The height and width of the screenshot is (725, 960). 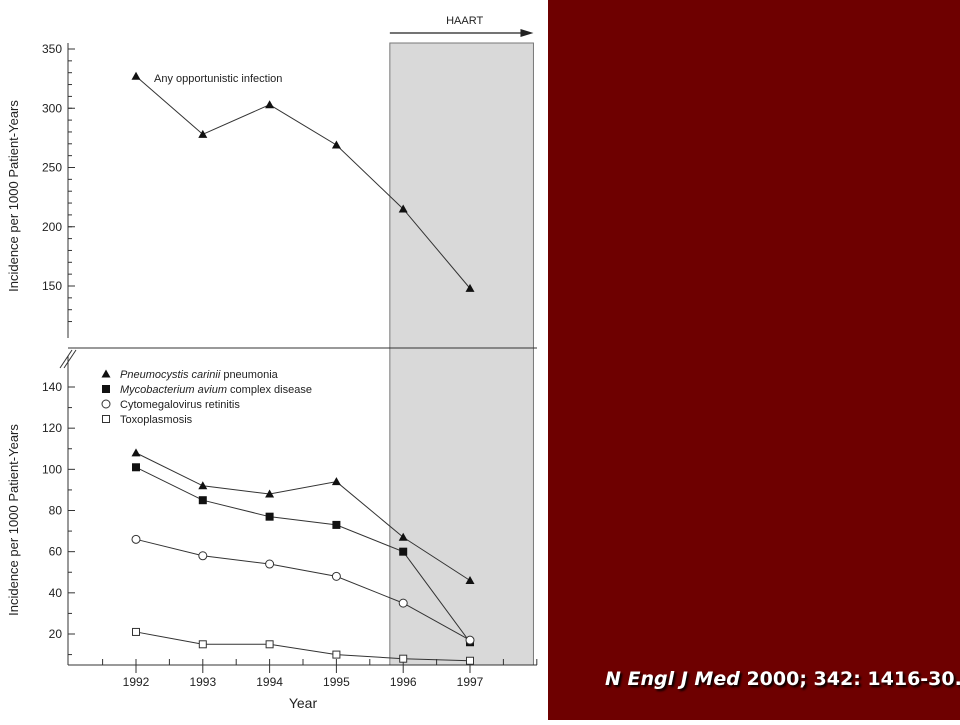 What do you see at coordinates (216, 390) in the screenshot?
I see `legend-label-mac: Mycobacterium avium complex disease` at bounding box center [216, 390].